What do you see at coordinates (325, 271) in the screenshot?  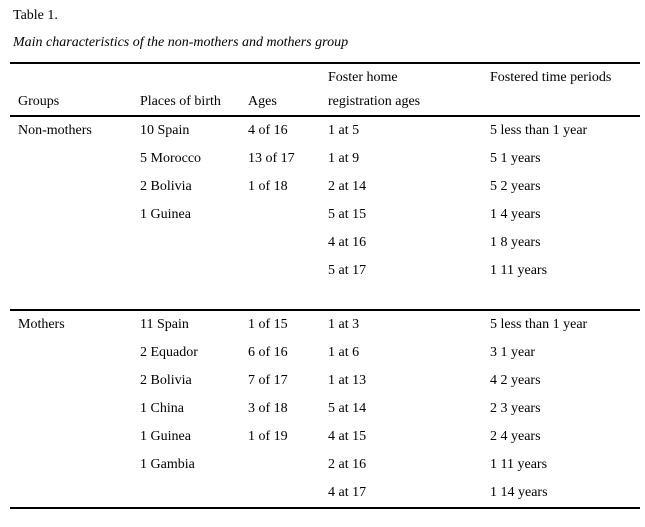 I see `table-row: 5 at 17 1 11 years` at bounding box center [325, 271].